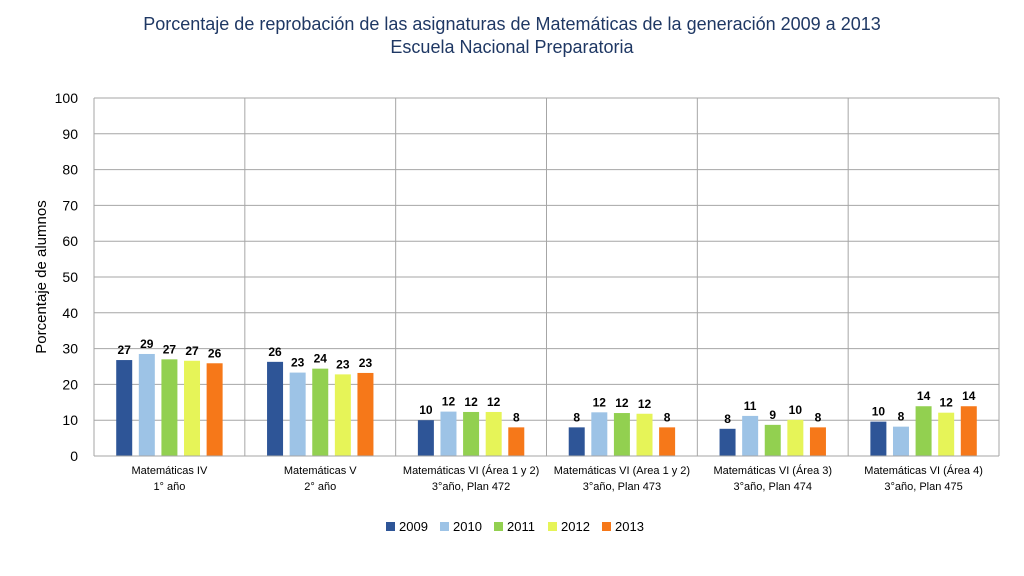 The width and height of the screenshot is (1024, 576). I want to click on legend-swatch-2010, so click(444, 526).